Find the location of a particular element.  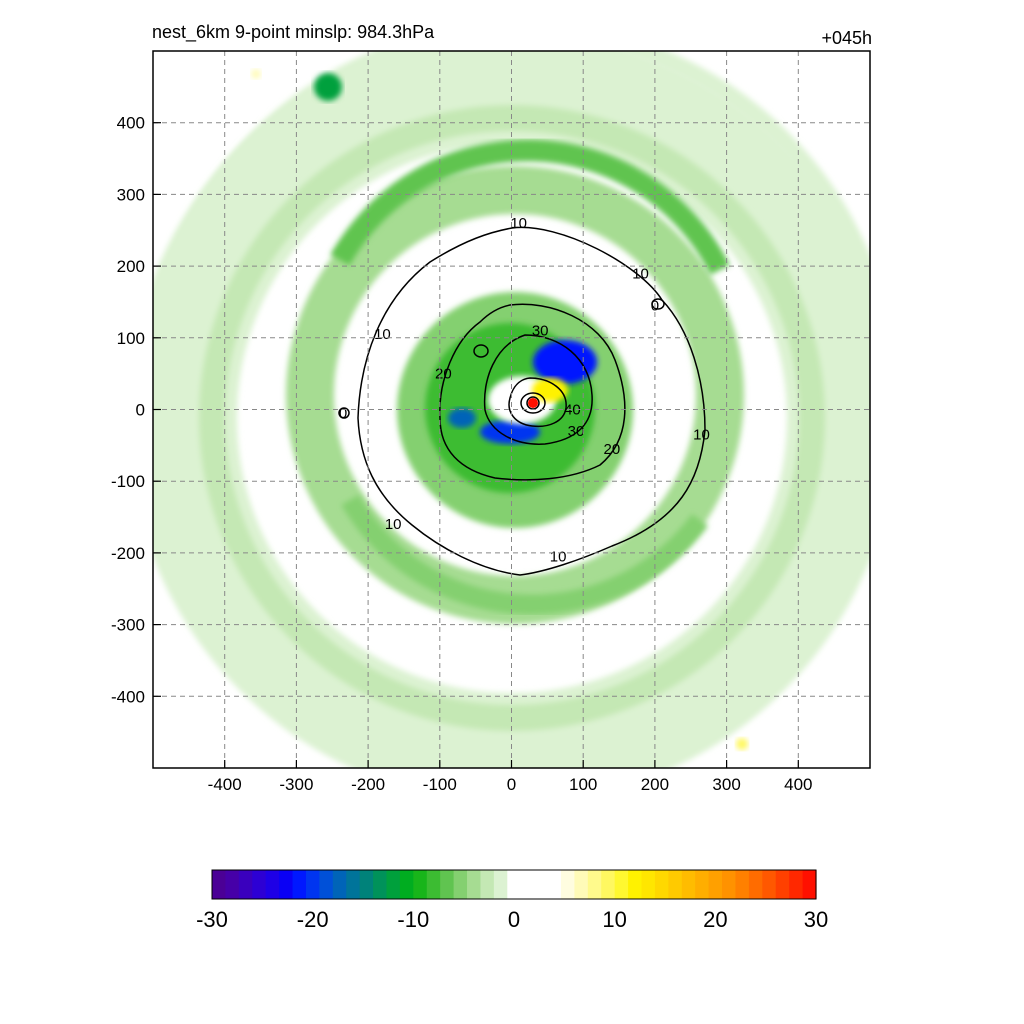

y-tick-label: 100 is located at coordinates (131, 338).